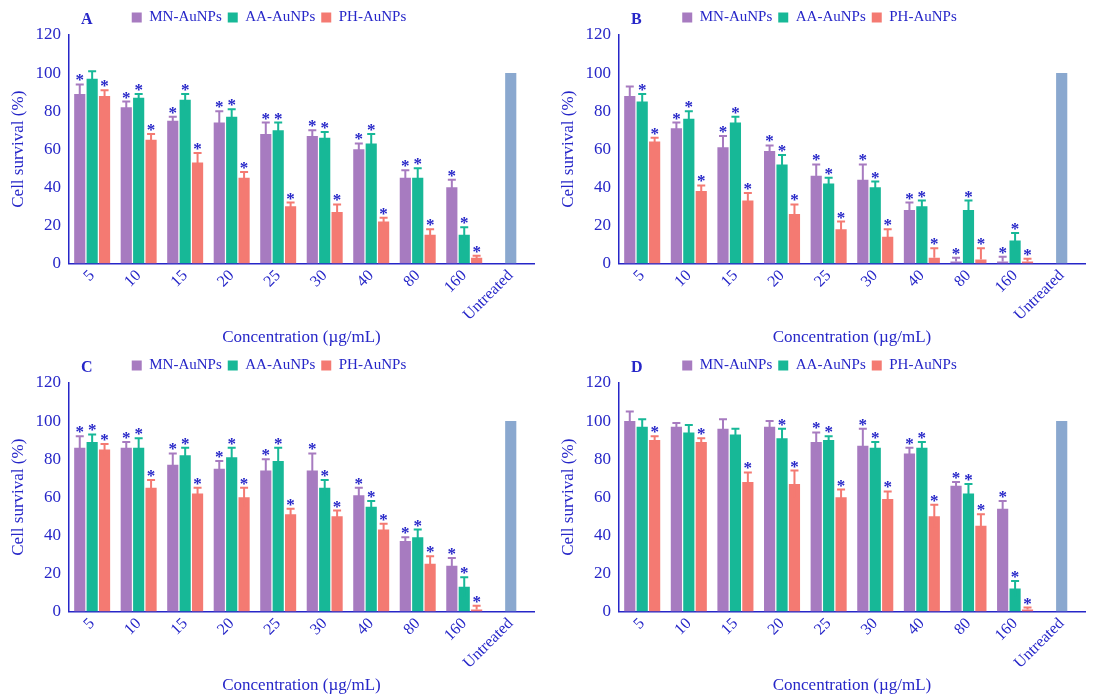 The image size is (1101, 696). Describe the element at coordinates (606, 262) in the screenshot. I see `y-tick-label: 0` at that location.